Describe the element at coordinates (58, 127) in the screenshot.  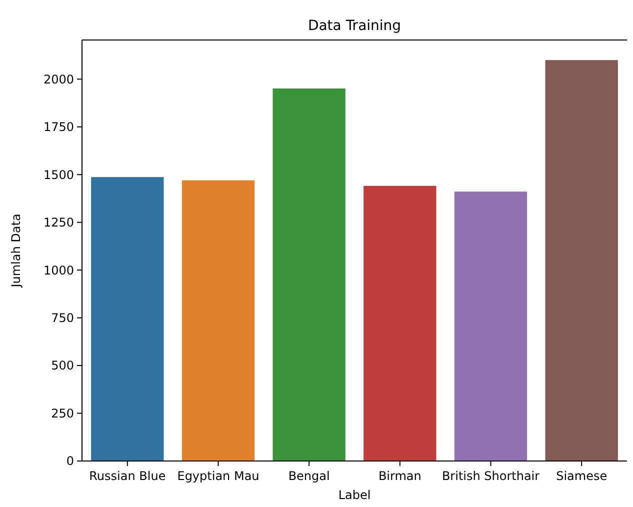
I see `y-tick-label: 1750` at that location.